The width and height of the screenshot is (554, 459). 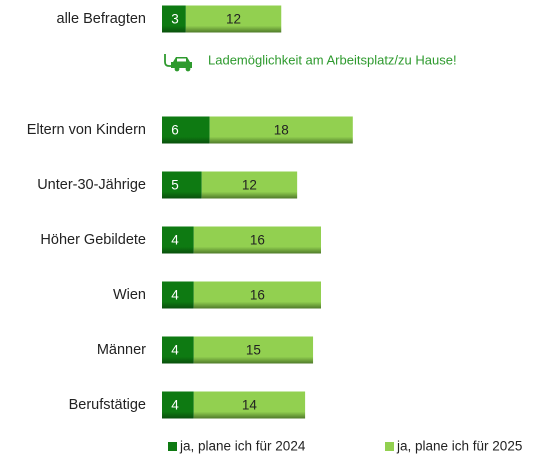 What do you see at coordinates (121, 350) in the screenshot?
I see `category-label: Männer` at bounding box center [121, 350].